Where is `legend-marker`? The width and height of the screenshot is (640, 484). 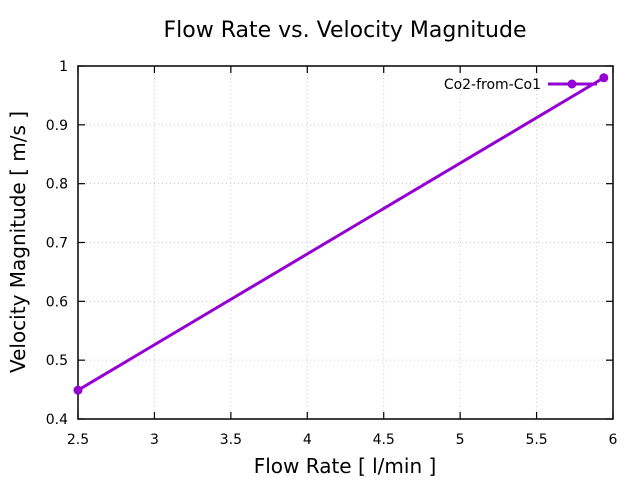 legend-marker is located at coordinates (572, 84).